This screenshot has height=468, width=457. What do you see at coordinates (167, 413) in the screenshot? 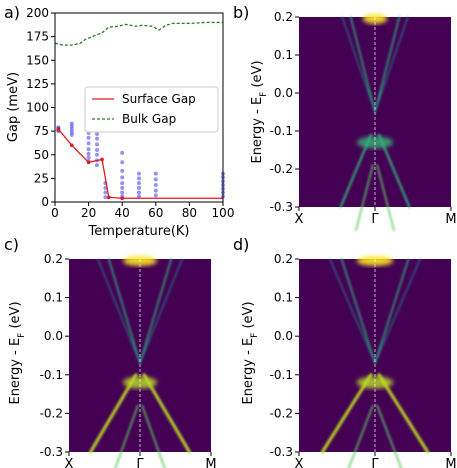
I see `valence-right` at bounding box center [167, 413].